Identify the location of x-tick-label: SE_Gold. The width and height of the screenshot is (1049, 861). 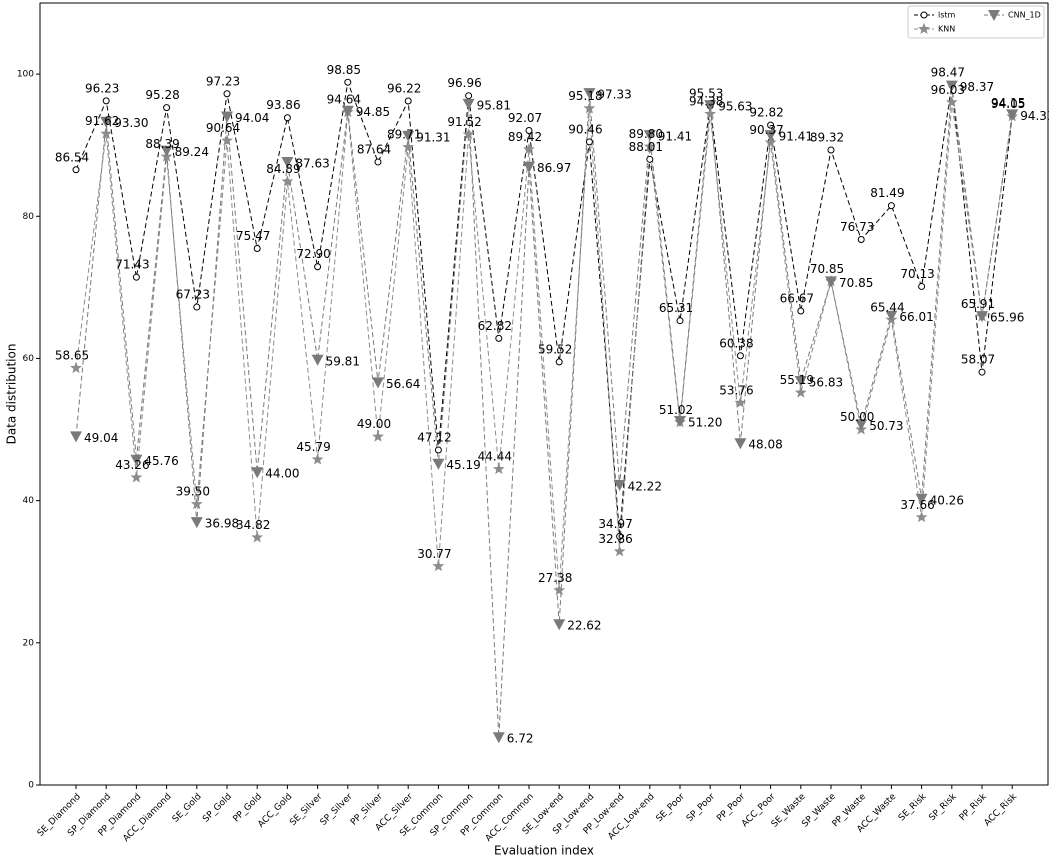
(187, 808).